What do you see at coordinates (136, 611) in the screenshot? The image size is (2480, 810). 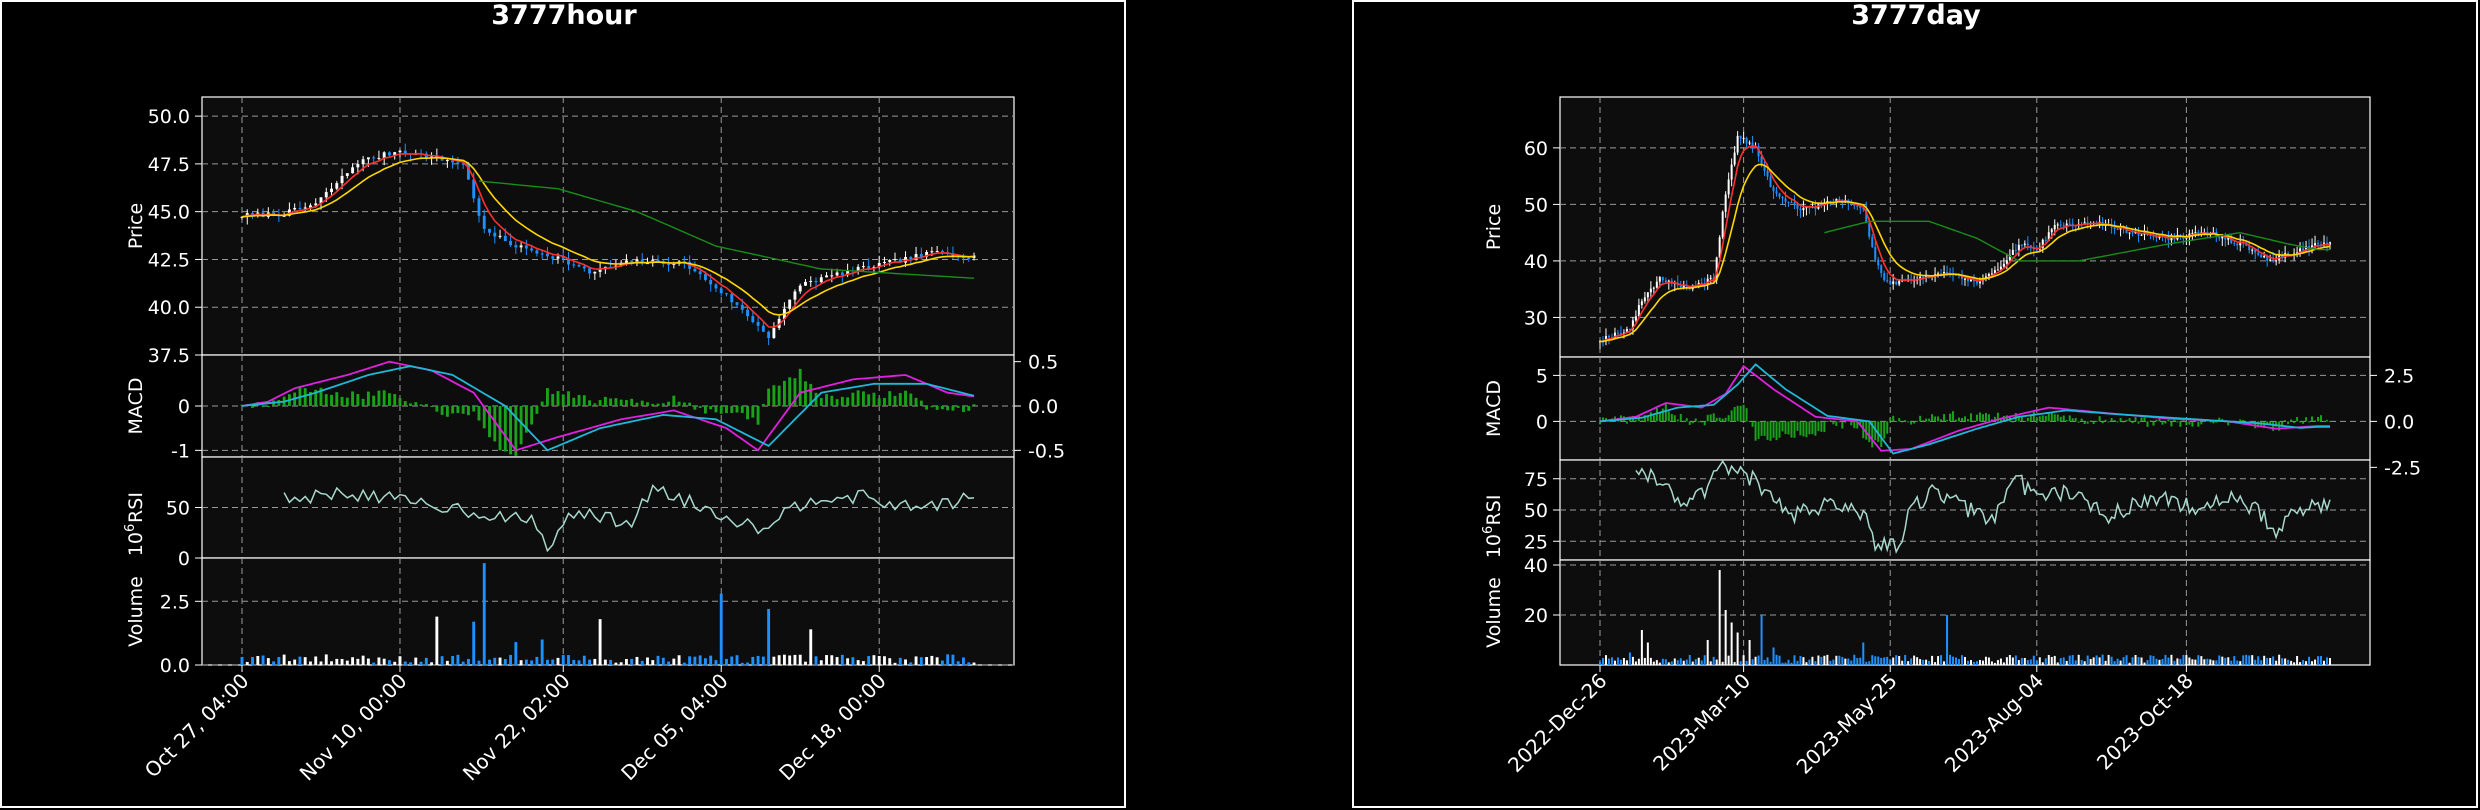 I see `vol-ylabel: Volume` at bounding box center [136, 611].